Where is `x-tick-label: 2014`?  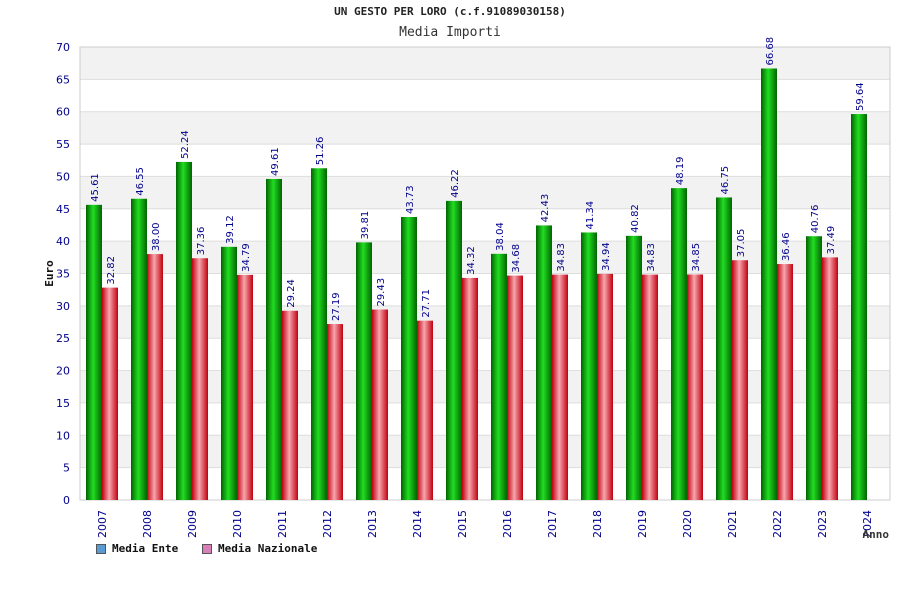
x-tick-label: 2014 is located at coordinates (417, 524).